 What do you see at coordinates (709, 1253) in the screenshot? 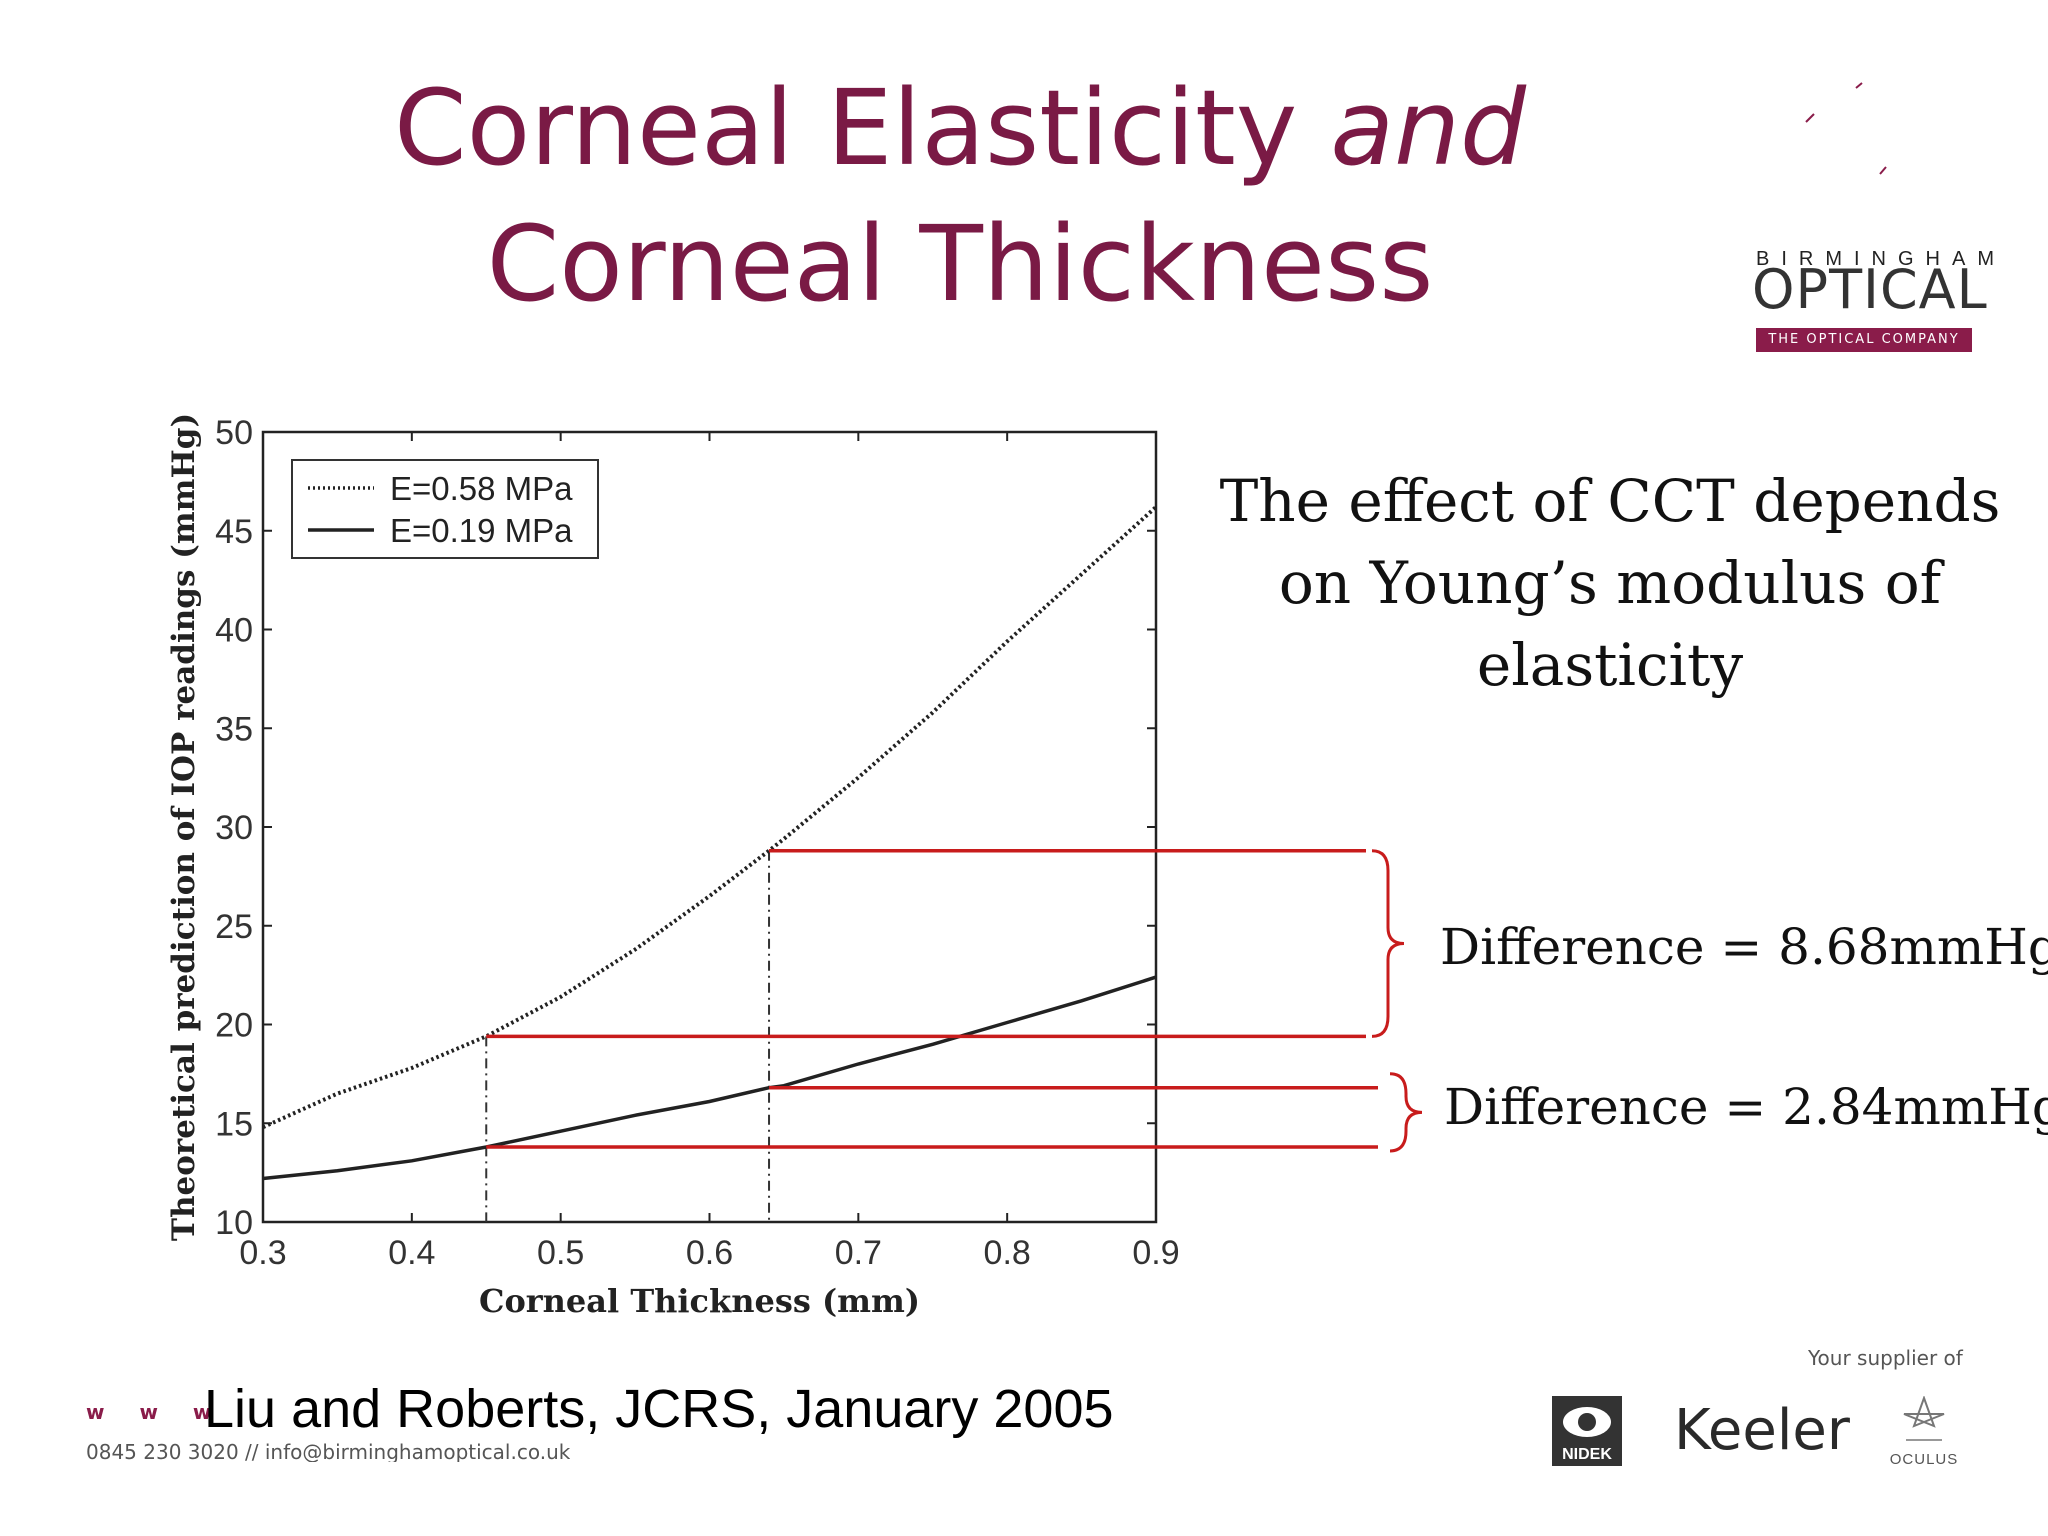
I see `x-tick-label: 0.6` at bounding box center [709, 1253].